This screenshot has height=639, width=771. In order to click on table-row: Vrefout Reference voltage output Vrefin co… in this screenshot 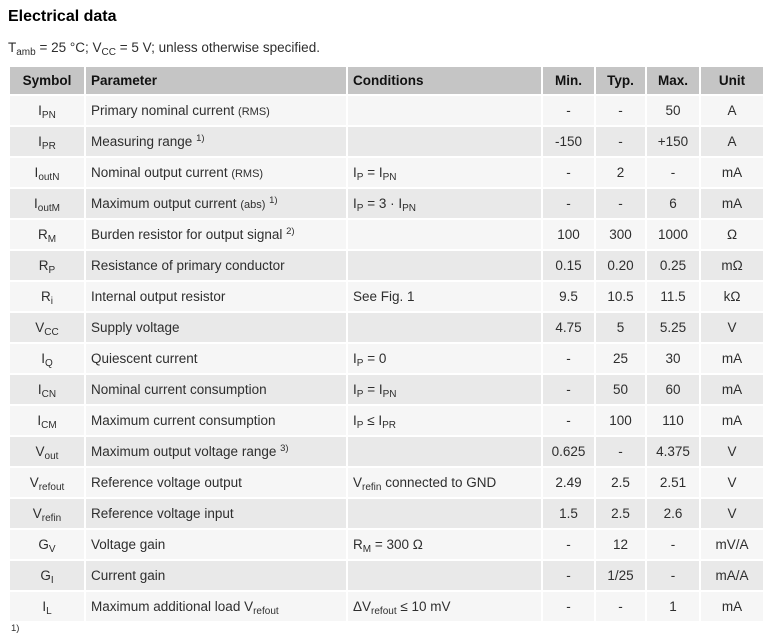, I will do `click(386, 482)`.